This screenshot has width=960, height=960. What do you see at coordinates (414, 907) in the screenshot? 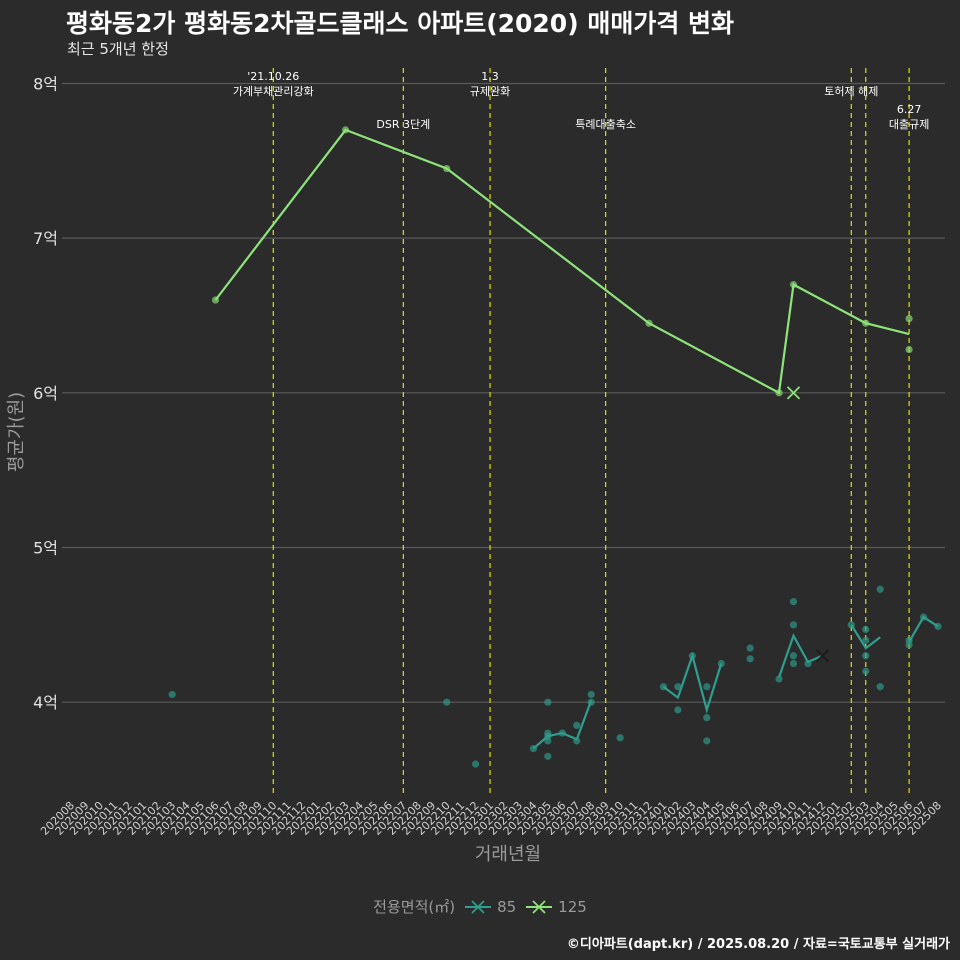
I see `legend-title: 전용면적(㎡)` at bounding box center [414, 907].